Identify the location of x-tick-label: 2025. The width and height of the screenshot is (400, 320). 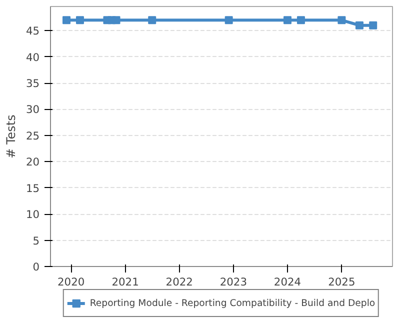
(342, 282).